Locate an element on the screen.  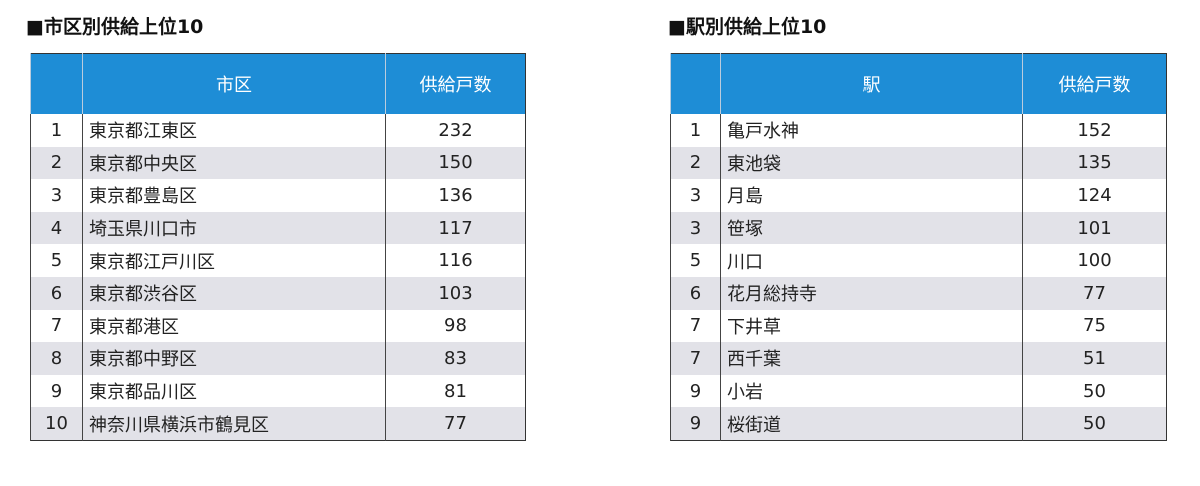
row: 1 亀戸水神 152 is located at coordinates (918, 130).